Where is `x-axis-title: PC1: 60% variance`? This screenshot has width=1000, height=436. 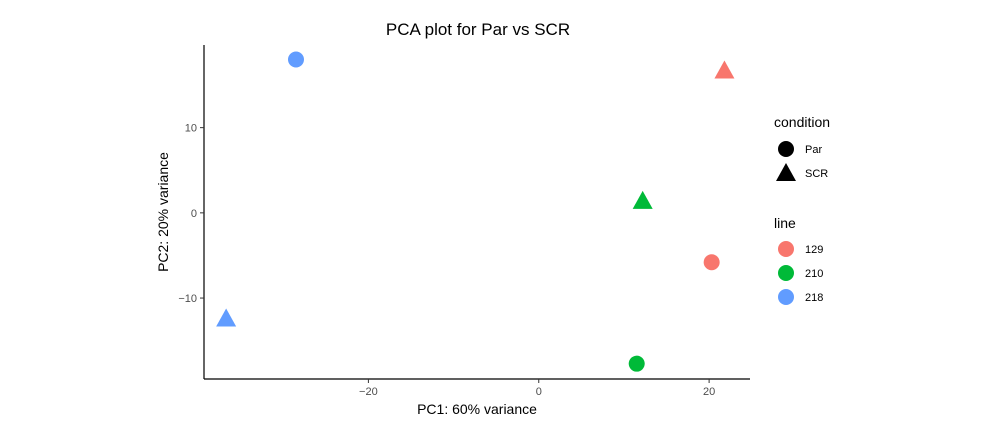 x-axis-title: PC1: 60% variance is located at coordinates (477, 409).